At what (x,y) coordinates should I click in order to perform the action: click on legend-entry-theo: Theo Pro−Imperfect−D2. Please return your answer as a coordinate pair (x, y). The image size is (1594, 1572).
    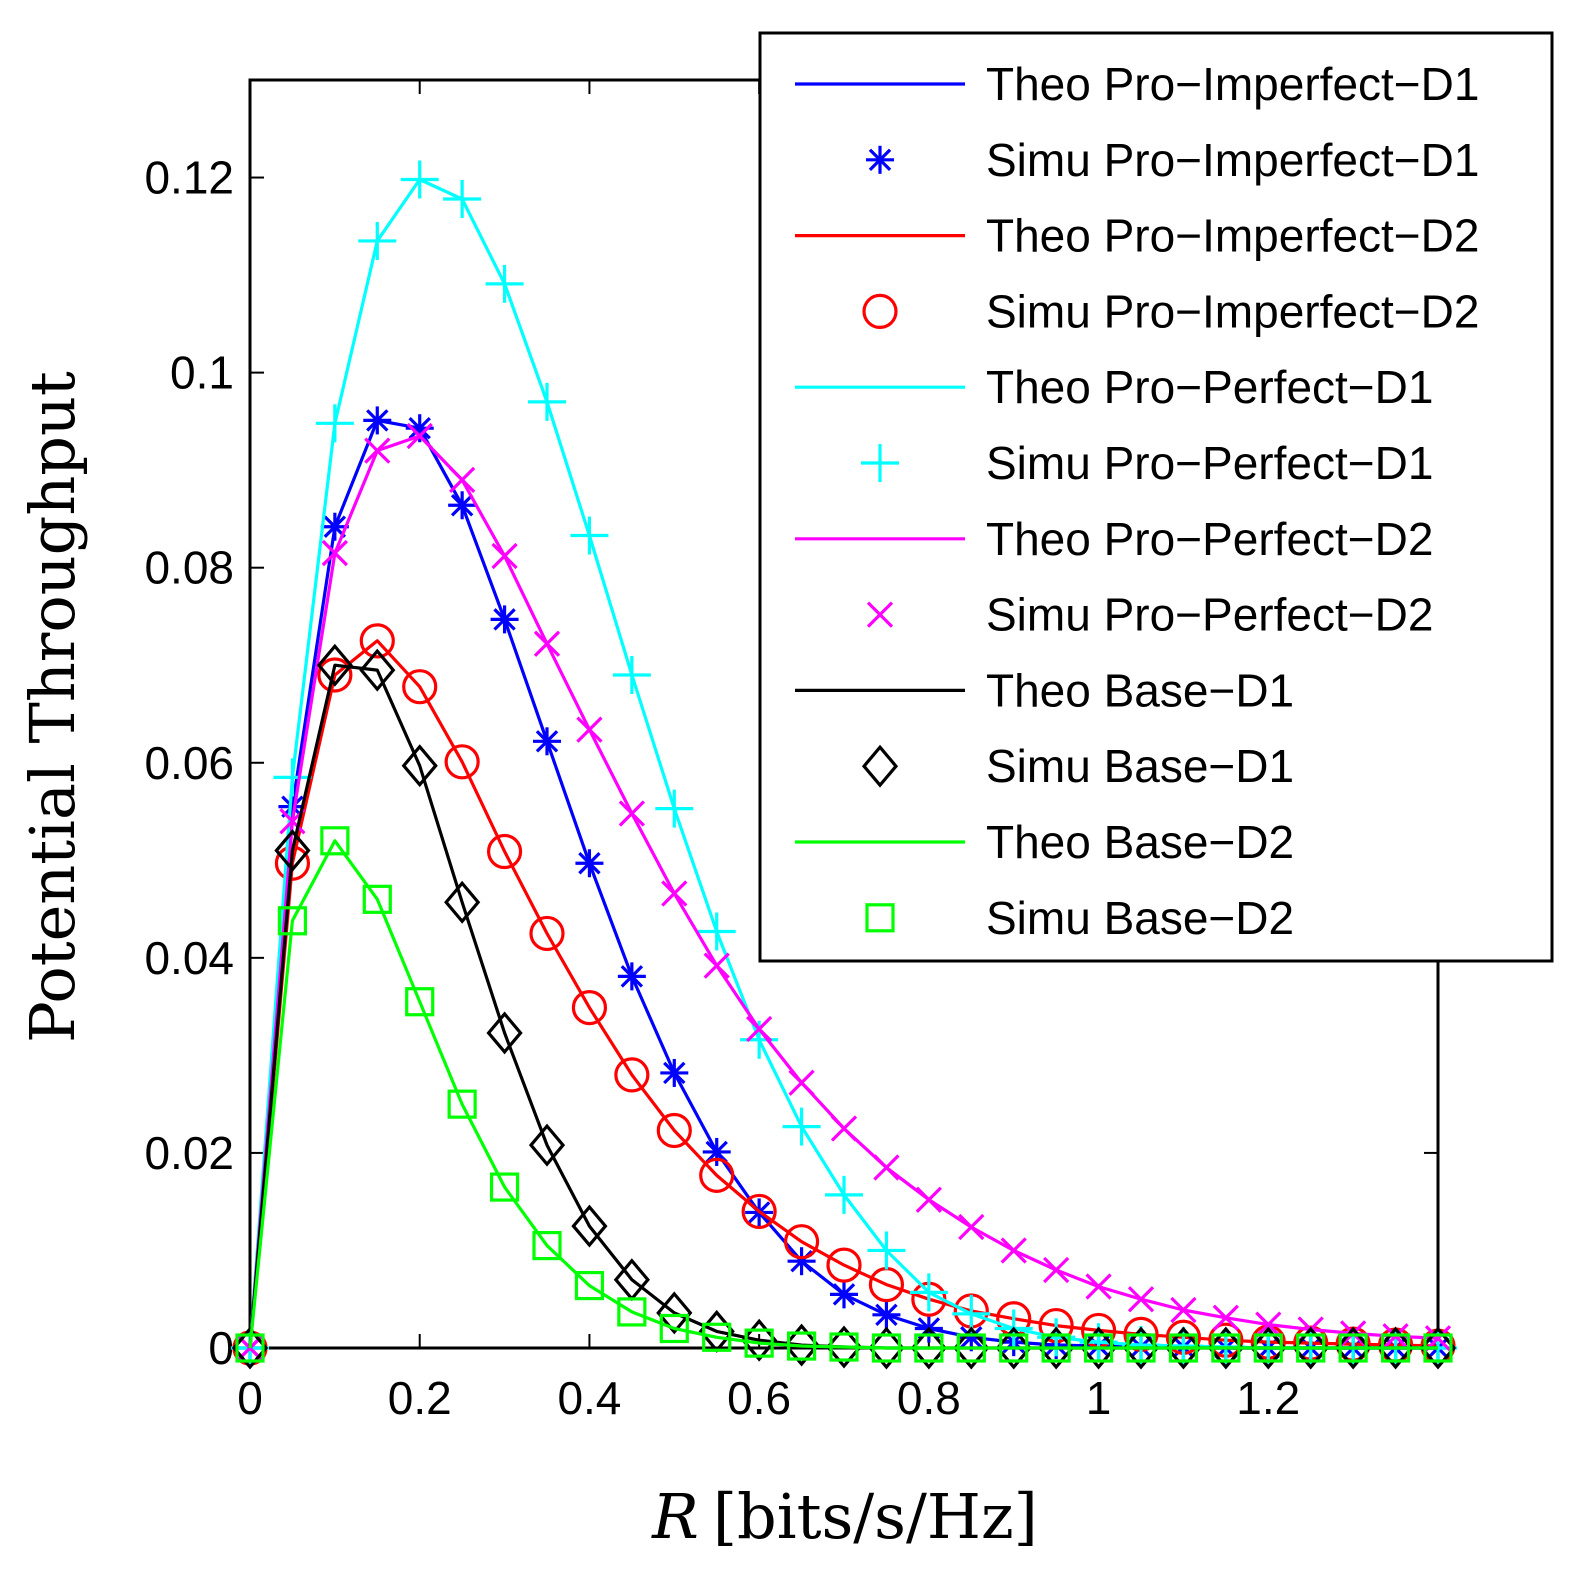
    Looking at the image, I should click on (1232, 236).